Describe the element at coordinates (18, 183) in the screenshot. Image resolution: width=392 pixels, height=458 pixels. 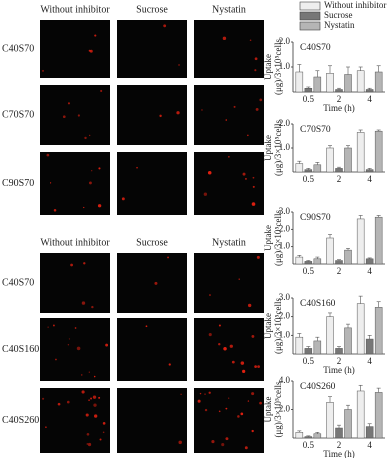
I see `row-label: C90S70` at that location.